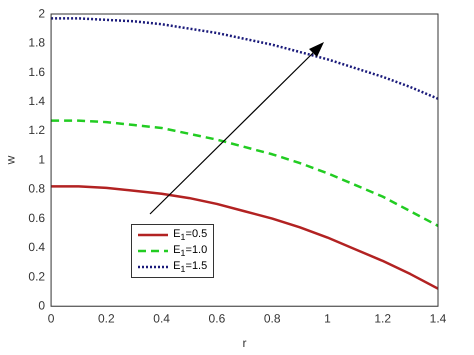 Image resolution: width=474 pixels, height=355 pixels. What do you see at coordinates (42, 305) in the screenshot?
I see `y-tick-label: 0` at bounding box center [42, 305].